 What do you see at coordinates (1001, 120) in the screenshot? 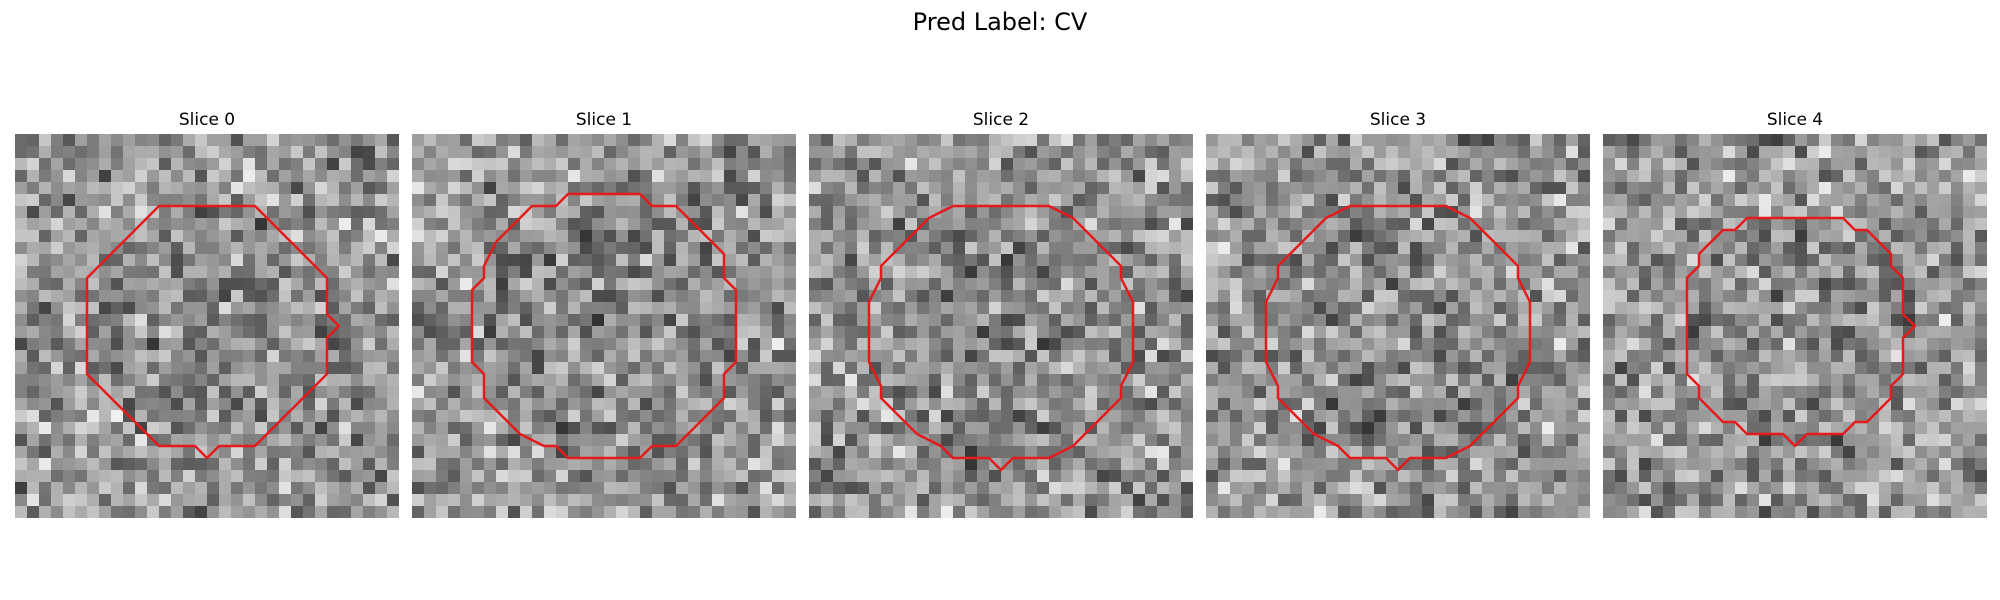
I see `slice-title-2: Slice 2` at bounding box center [1001, 120].